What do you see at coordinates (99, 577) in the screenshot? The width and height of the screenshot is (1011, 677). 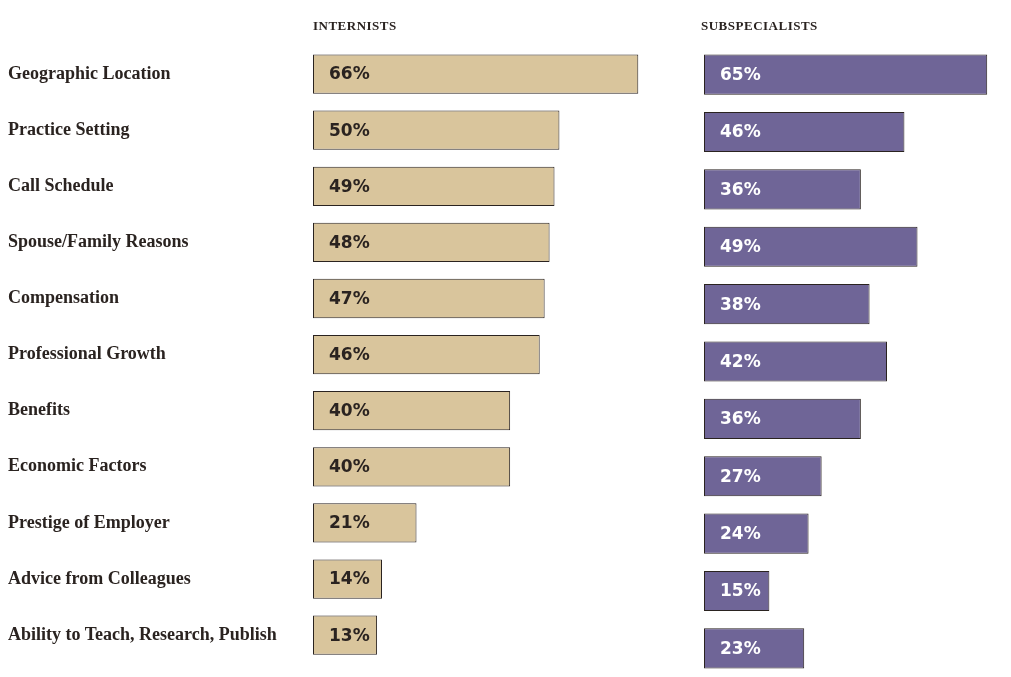 I see `y-tick-label: Advice from Colleagues` at bounding box center [99, 577].